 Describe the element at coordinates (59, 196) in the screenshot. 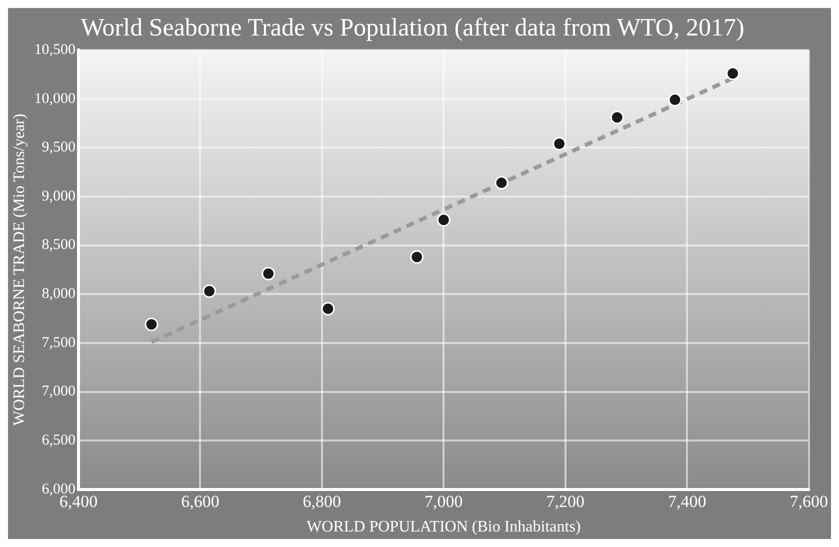

I see `y-tick-label: 9,000` at that location.